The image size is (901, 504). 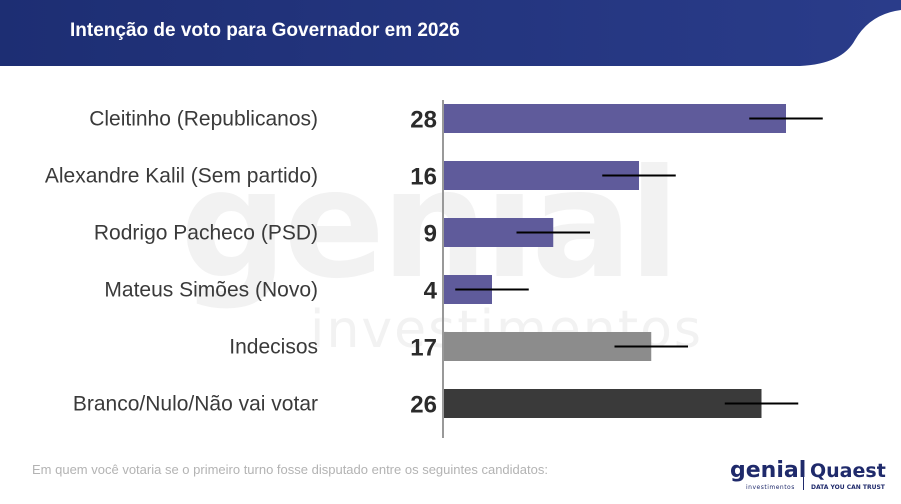 I want to click on quaest-logo-sub: DATA YOU CAN TRUST, so click(x=848, y=487).